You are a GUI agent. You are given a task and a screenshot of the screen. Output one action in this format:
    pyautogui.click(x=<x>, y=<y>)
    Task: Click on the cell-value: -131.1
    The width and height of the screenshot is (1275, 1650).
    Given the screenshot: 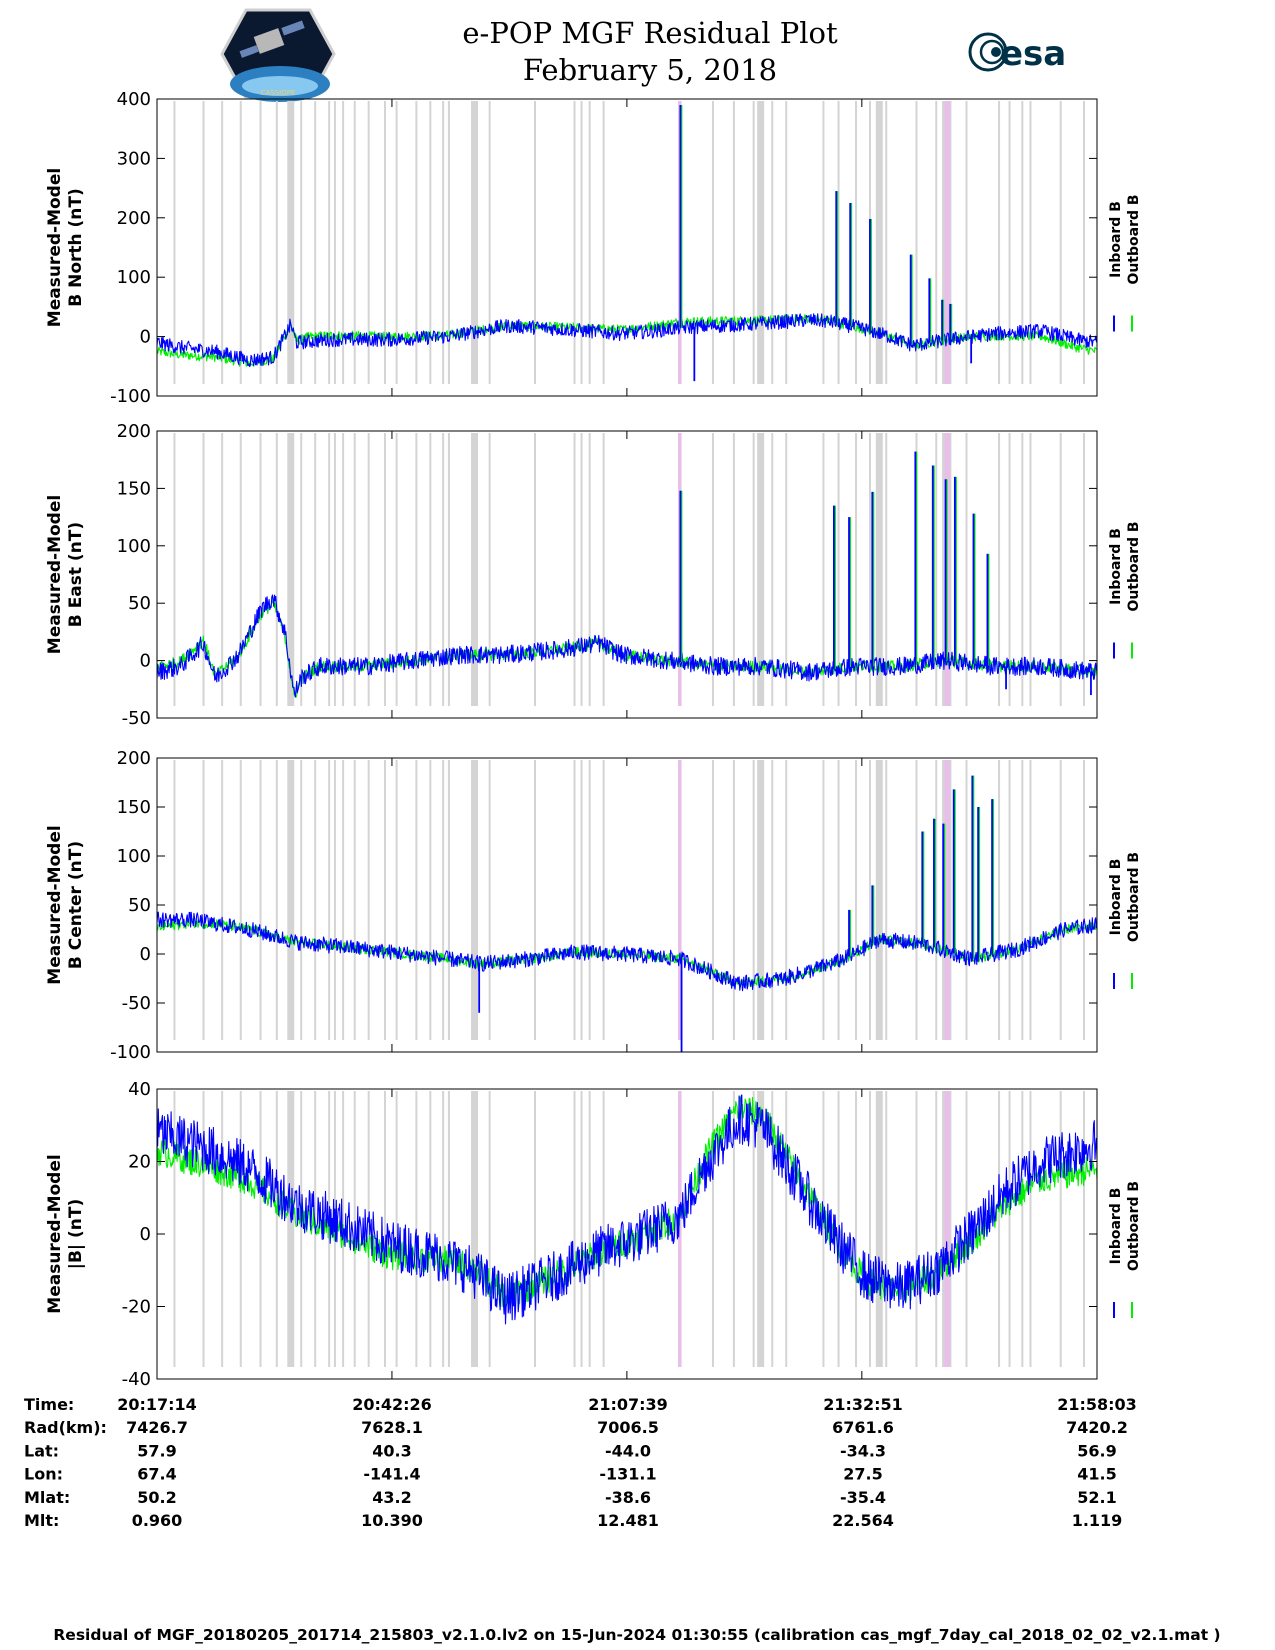 What is the action you would take?
    pyautogui.click(x=627, y=1474)
    